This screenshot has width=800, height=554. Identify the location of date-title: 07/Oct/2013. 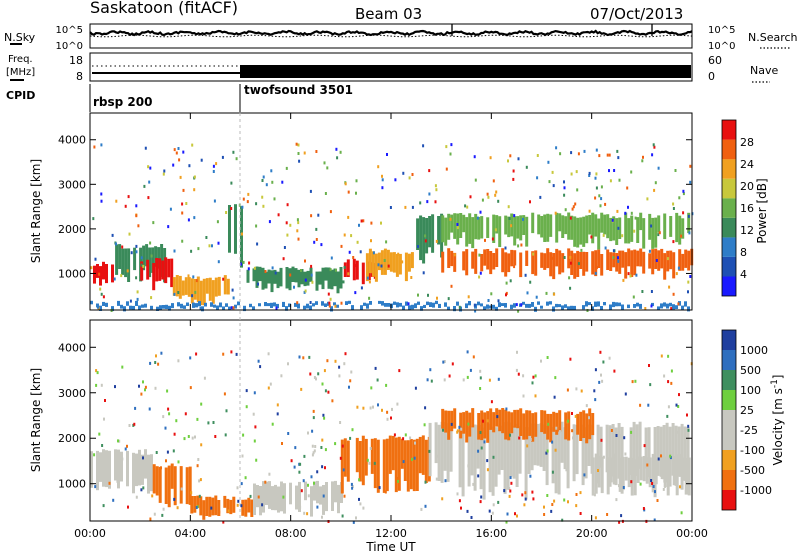
(636, 14).